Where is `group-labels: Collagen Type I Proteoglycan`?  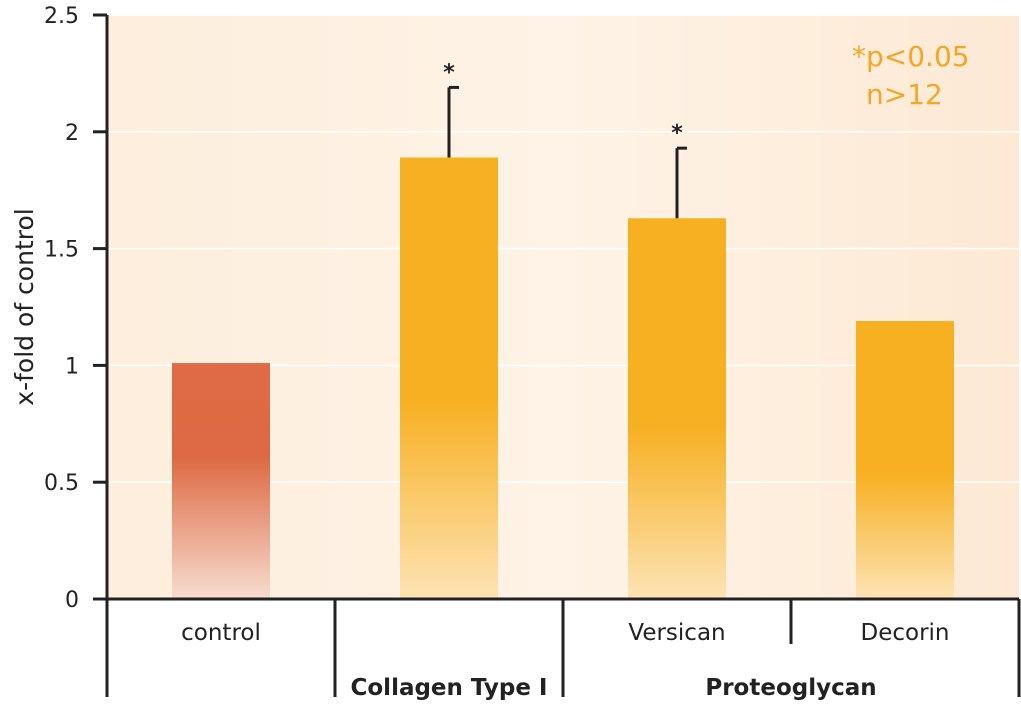
group-labels: Collagen Type I Proteoglycan is located at coordinates (614, 688).